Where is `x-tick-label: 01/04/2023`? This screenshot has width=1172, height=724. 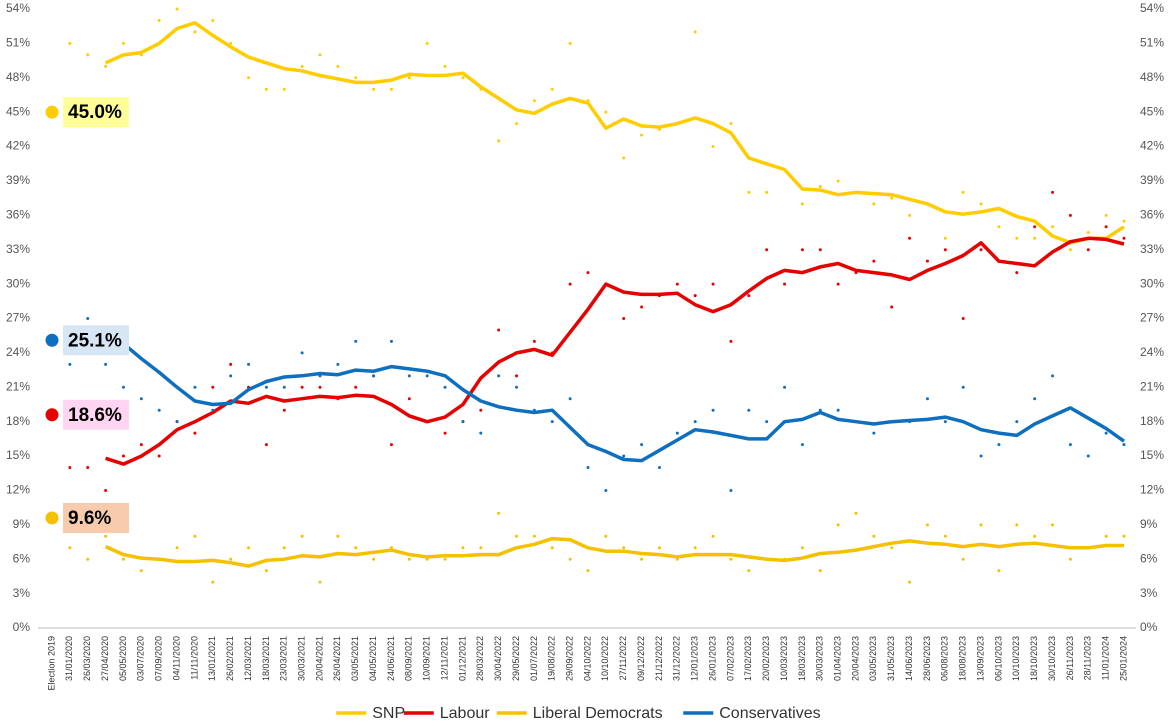 x-tick-label: 01/04/2023 is located at coordinates (838, 658).